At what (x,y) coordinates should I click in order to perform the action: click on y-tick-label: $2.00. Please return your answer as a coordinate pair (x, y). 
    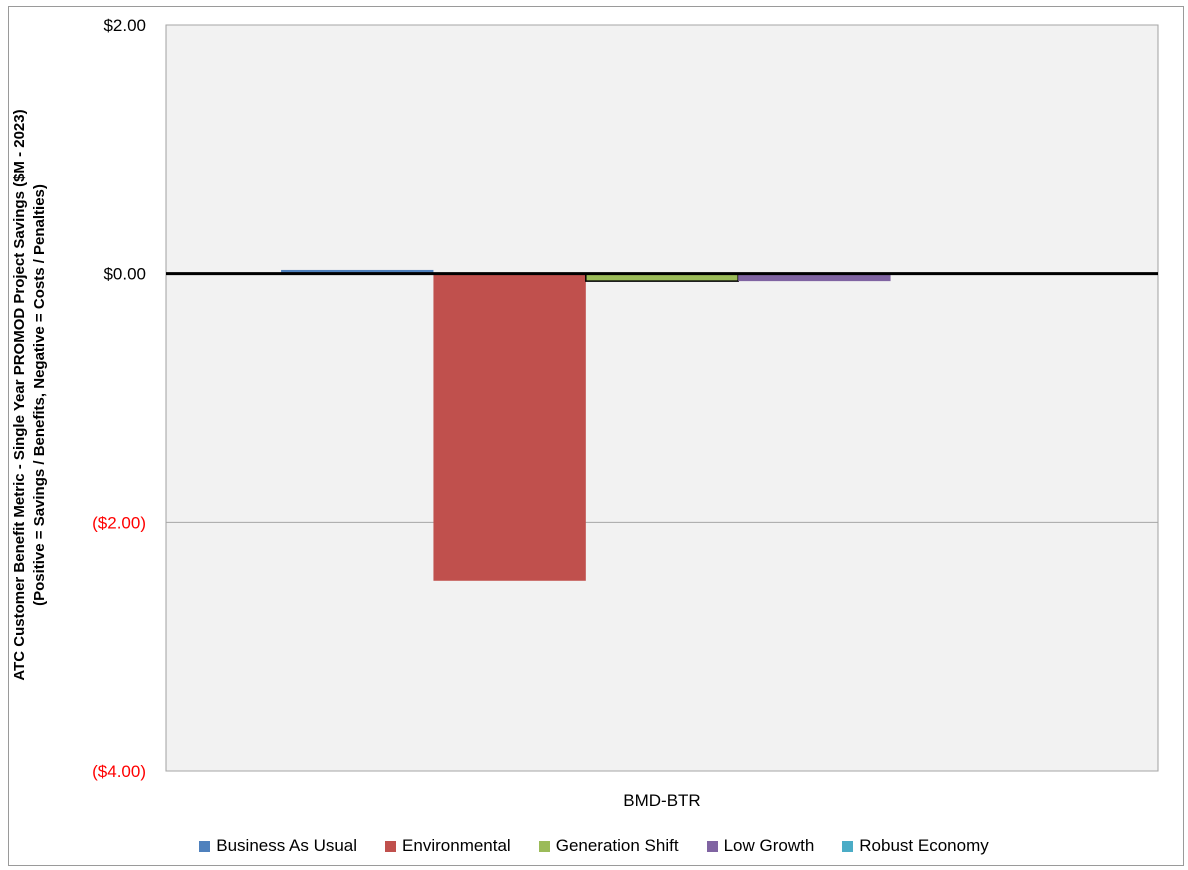
    Looking at the image, I should click on (124, 25).